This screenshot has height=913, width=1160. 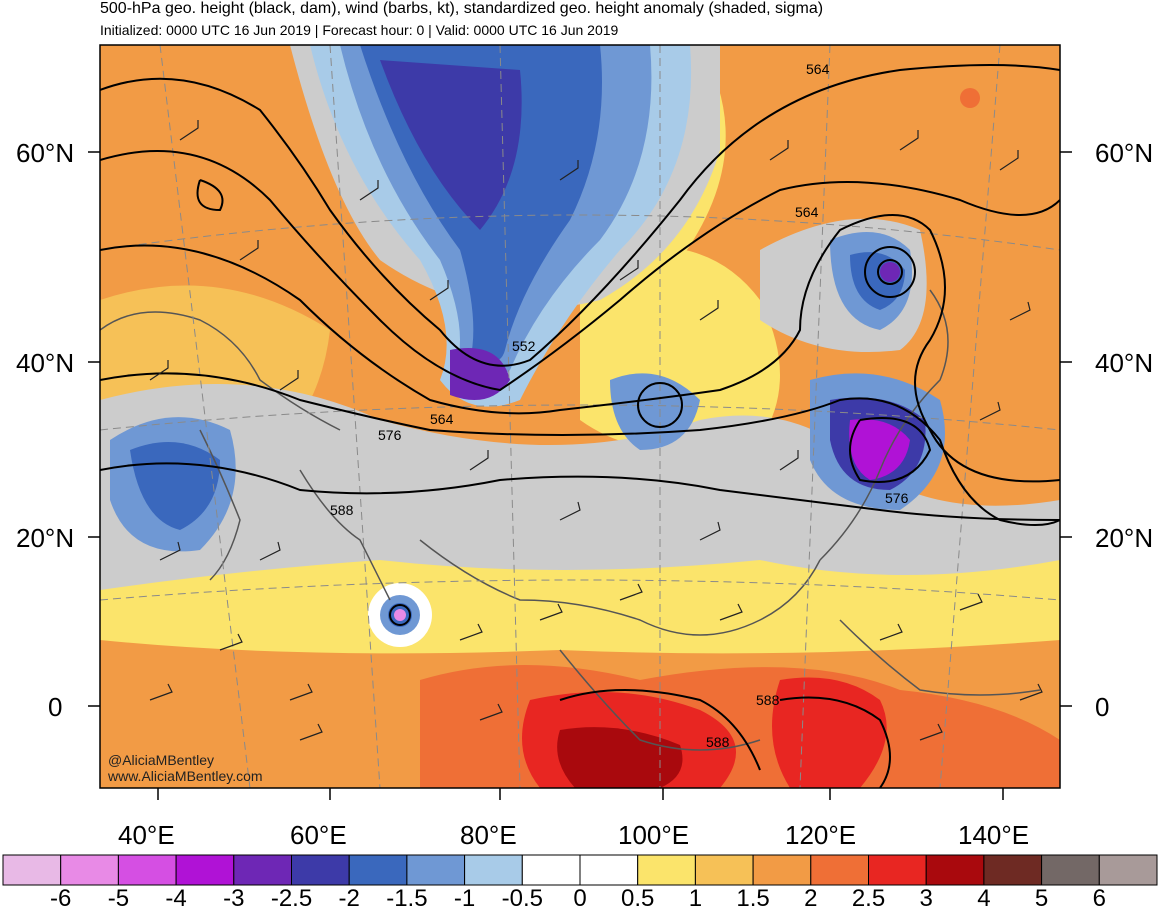 I want to click on colorbar-tick-label: -4, so click(x=176, y=898).